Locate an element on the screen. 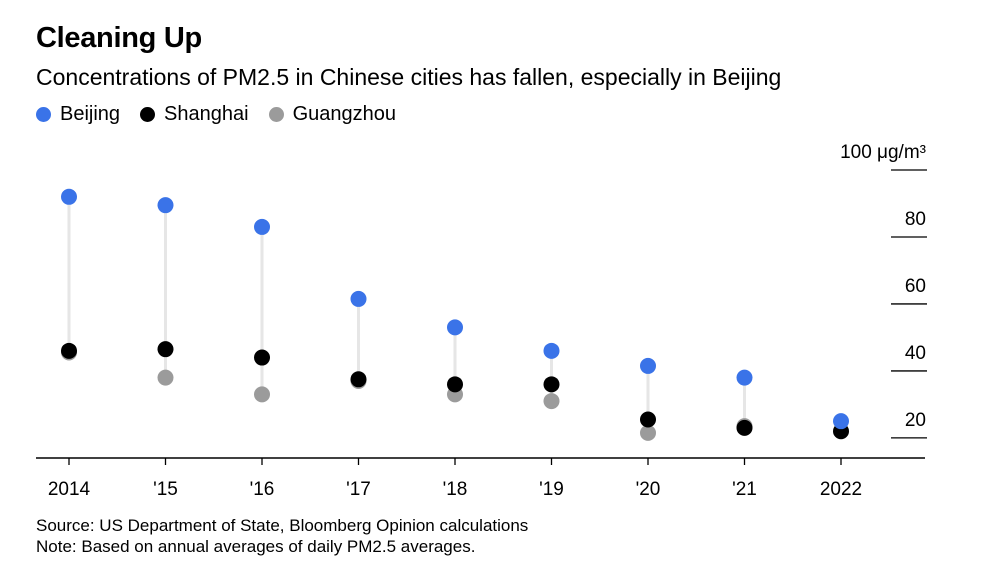 Image resolution: width=1000 pixels, height=581 pixels. x-tick-label-21: '21 is located at coordinates (744, 489).